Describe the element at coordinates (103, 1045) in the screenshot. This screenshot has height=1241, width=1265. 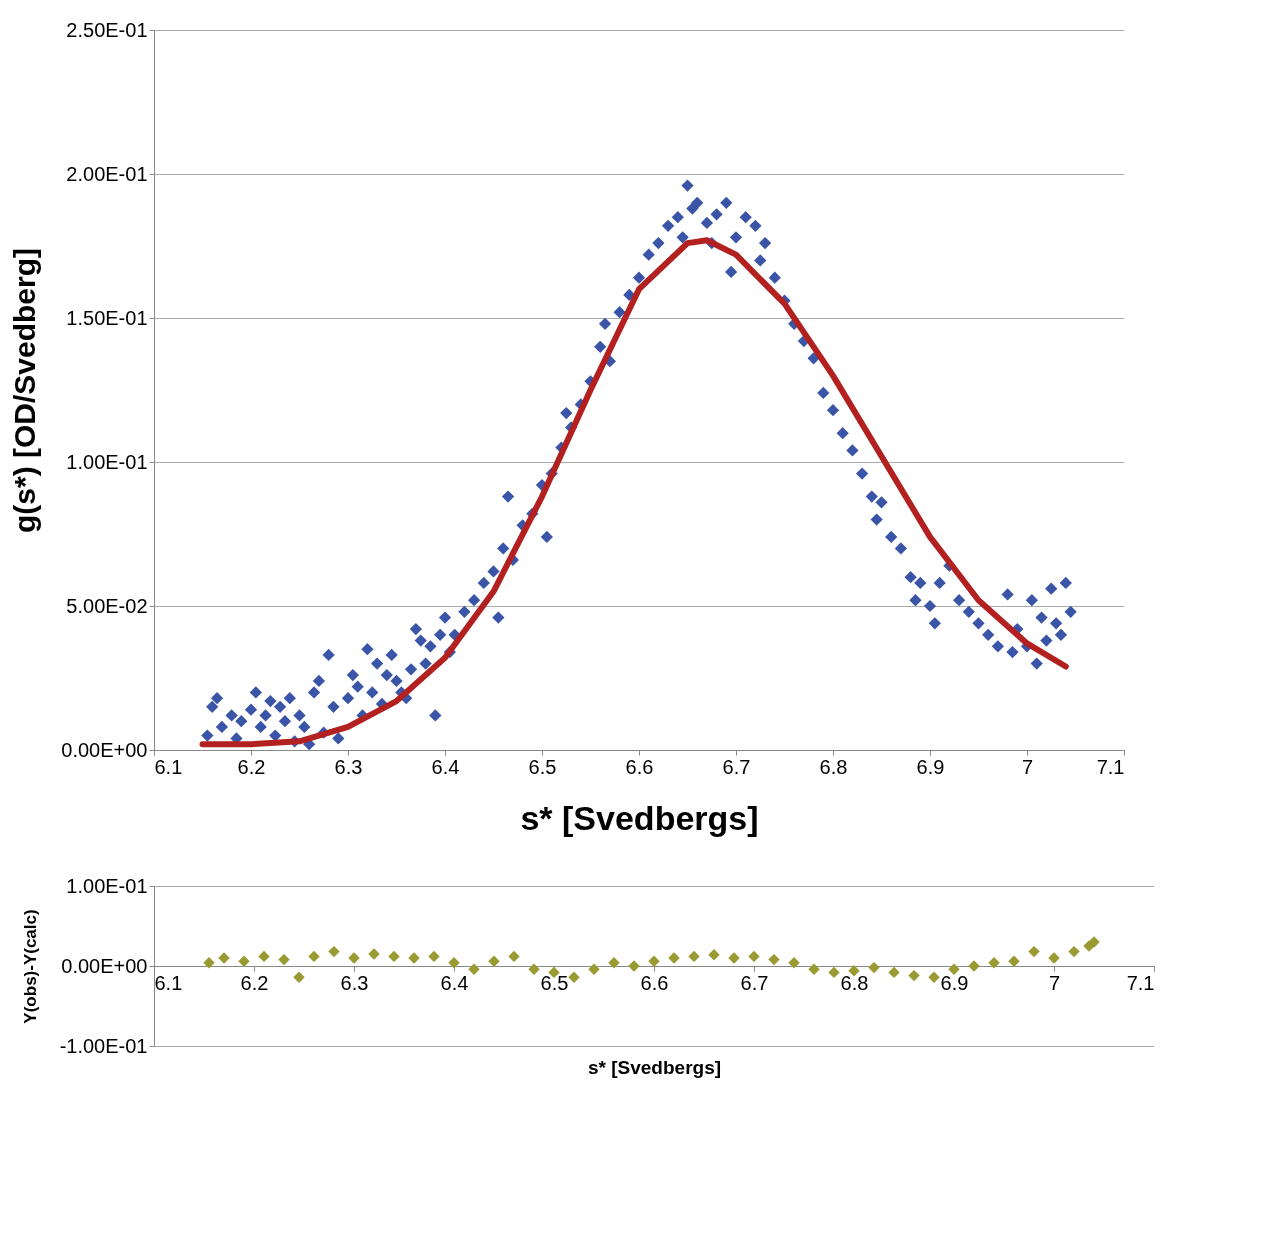
I see `y-tick-label: -1.00E-01` at that location.